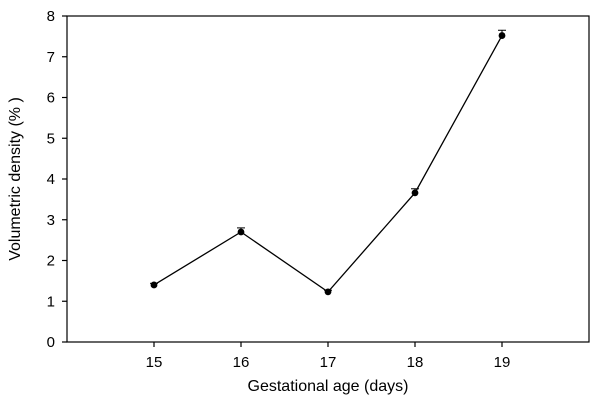  I want to click on y-tick-label: 7, so click(51, 57).